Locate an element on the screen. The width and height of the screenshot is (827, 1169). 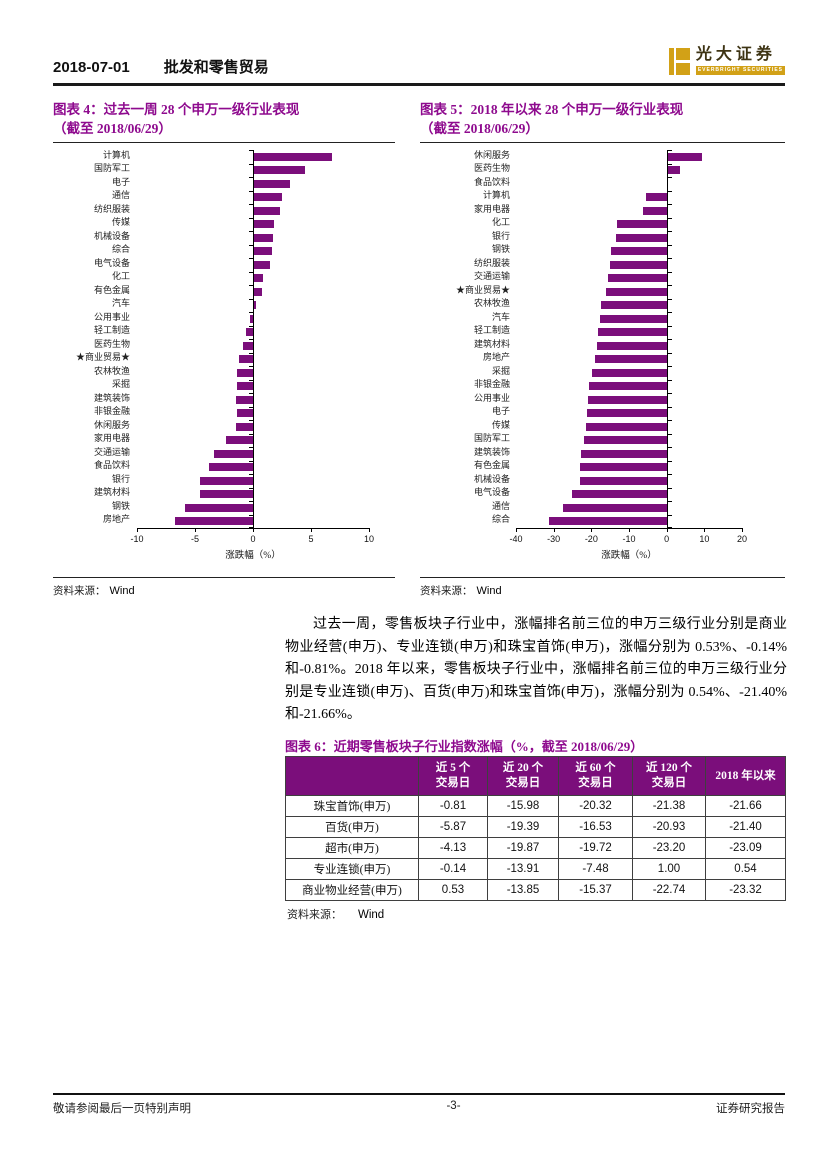
footer-disclaimer: 敬请参阅最后一页特别声明 is located at coordinates (122, 1109).